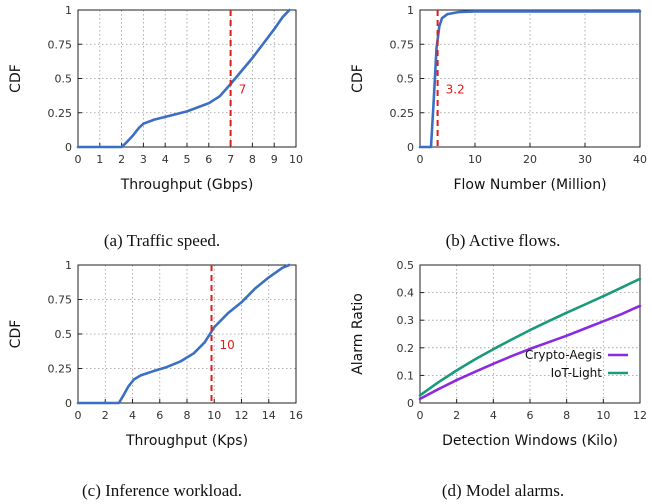  I want to click on caption-a: (a) Traffic speed., so click(162, 240).